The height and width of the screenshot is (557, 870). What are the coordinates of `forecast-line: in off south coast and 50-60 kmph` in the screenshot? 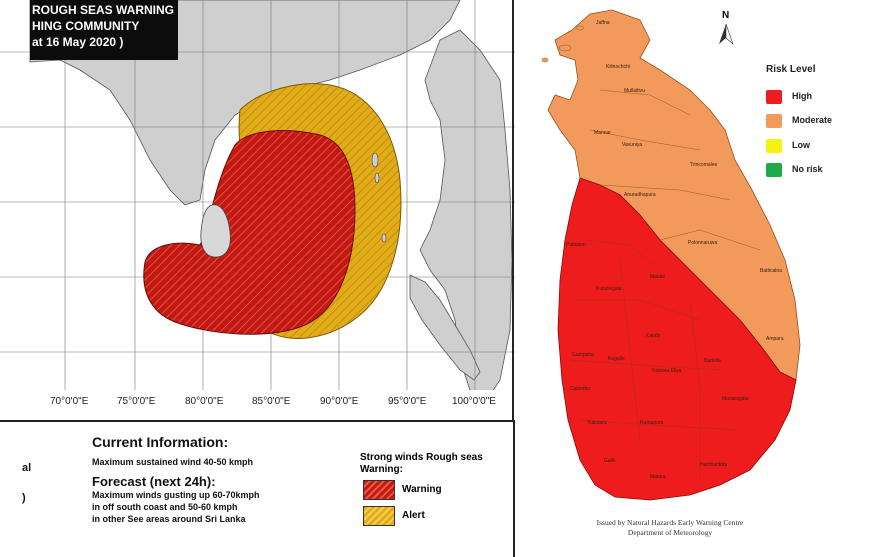 It's located at (165, 507).